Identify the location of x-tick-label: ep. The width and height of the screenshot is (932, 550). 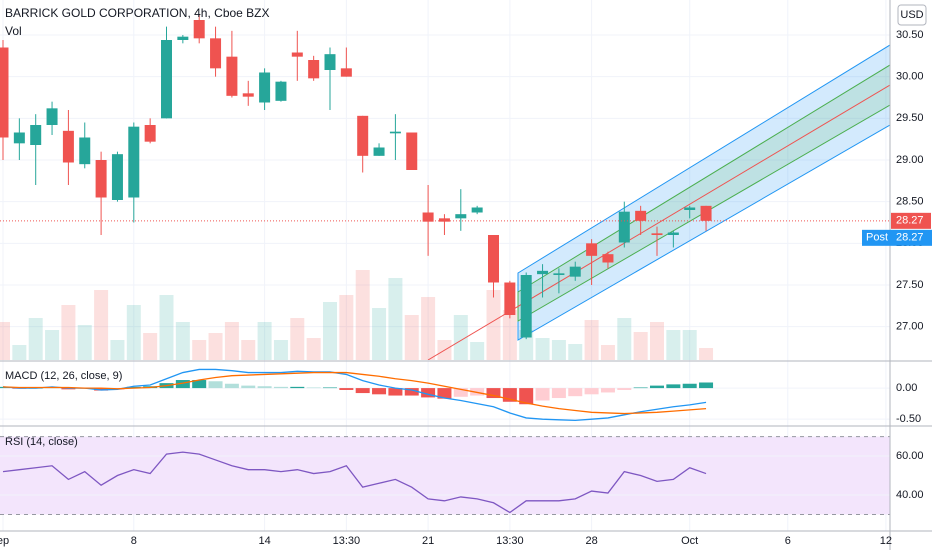
(4, 541).